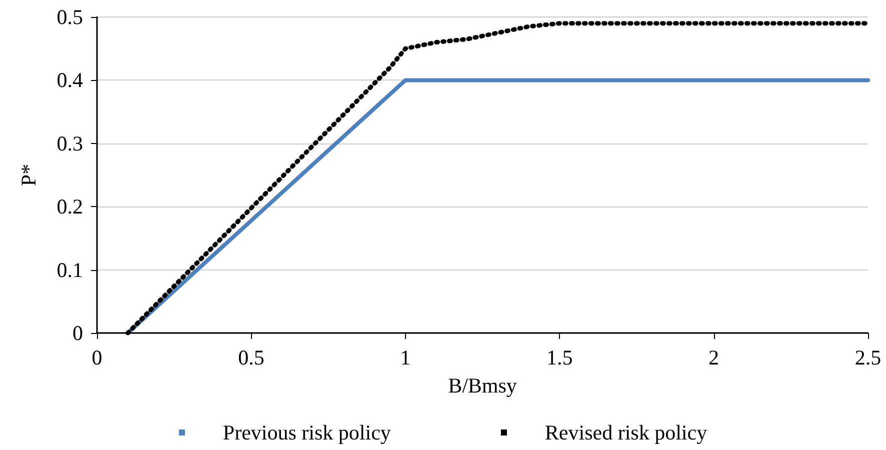 This screenshot has height=450, width=886. Describe the element at coordinates (483, 386) in the screenshot. I see `x-axis-title: B/Bmsy` at that location.